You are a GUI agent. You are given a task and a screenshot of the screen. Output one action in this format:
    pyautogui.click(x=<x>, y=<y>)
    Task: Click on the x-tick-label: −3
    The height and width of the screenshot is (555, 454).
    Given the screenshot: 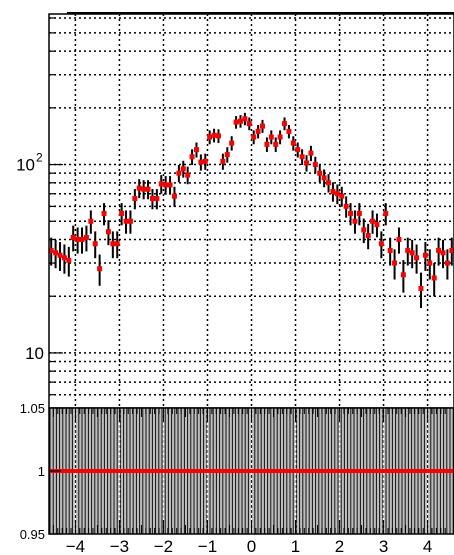 What is the action you would take?
    pyautogui.click(x=119, y=546)
    